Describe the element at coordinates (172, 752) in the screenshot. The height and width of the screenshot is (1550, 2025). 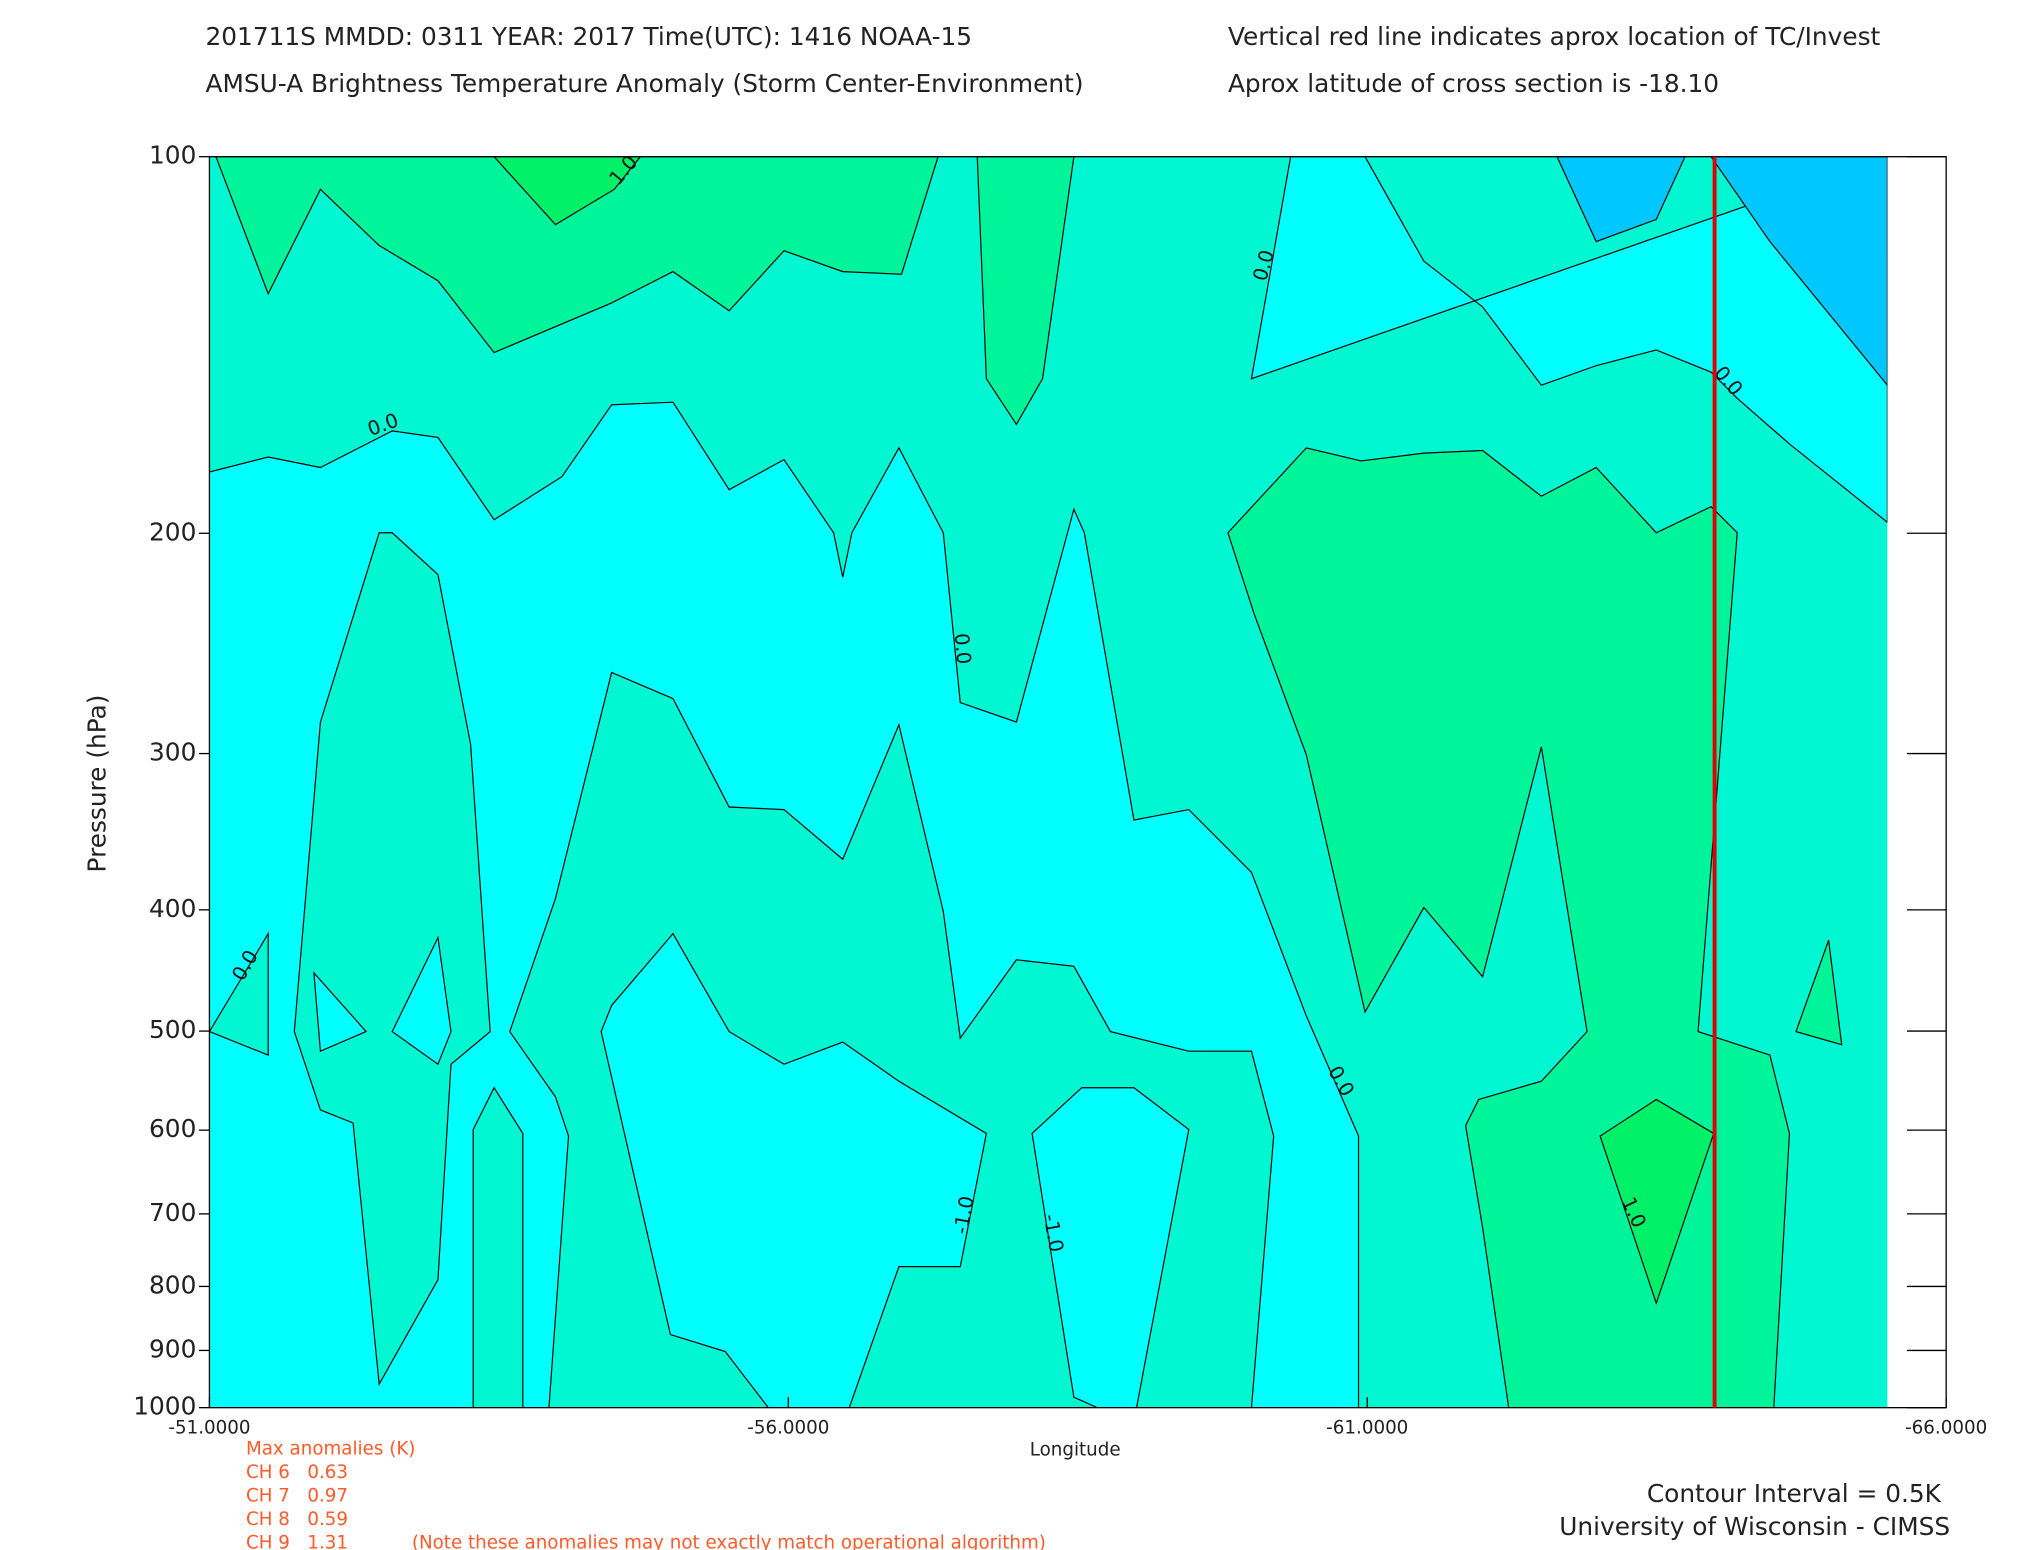
I see `y-tick-label: 300` at that location.